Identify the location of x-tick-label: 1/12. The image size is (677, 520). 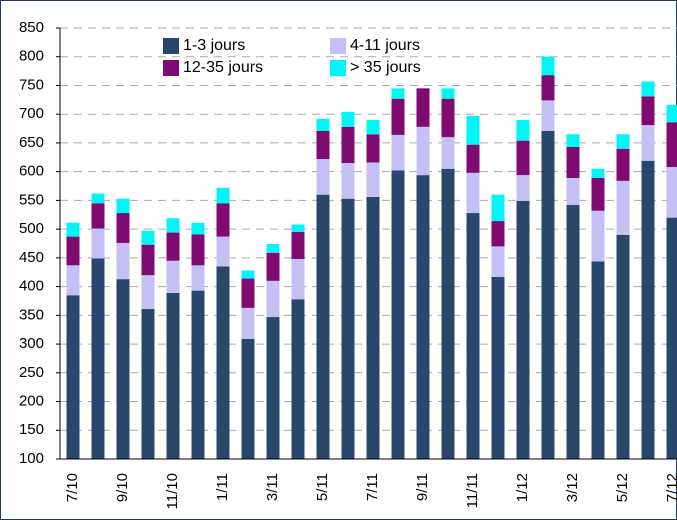
(522, 487).